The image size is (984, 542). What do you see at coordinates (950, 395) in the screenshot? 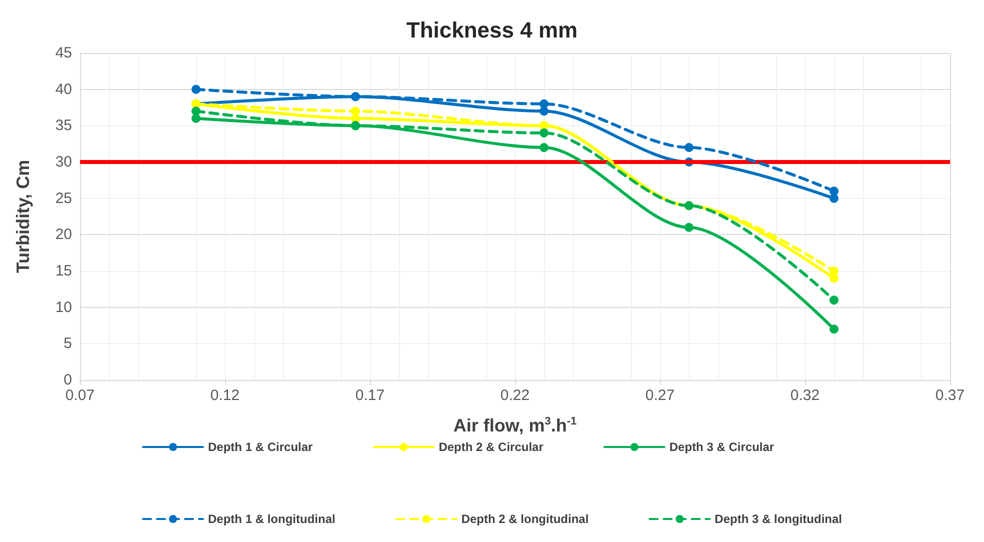
I see `x-tick-label: 0.37` at bounding box center [950, 395].